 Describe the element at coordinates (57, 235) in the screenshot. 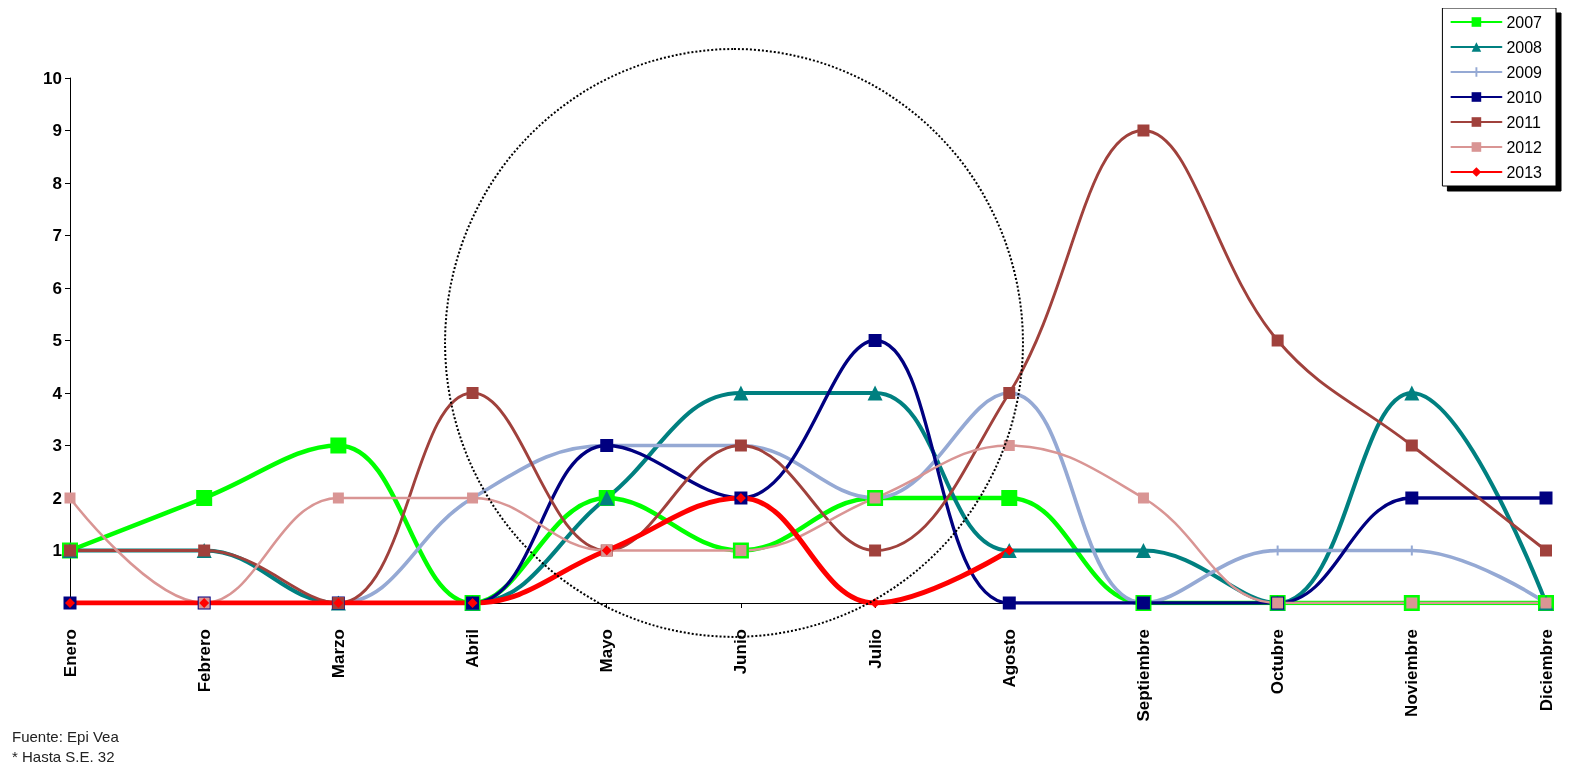

I see `y-tick-label: 7` at that location.